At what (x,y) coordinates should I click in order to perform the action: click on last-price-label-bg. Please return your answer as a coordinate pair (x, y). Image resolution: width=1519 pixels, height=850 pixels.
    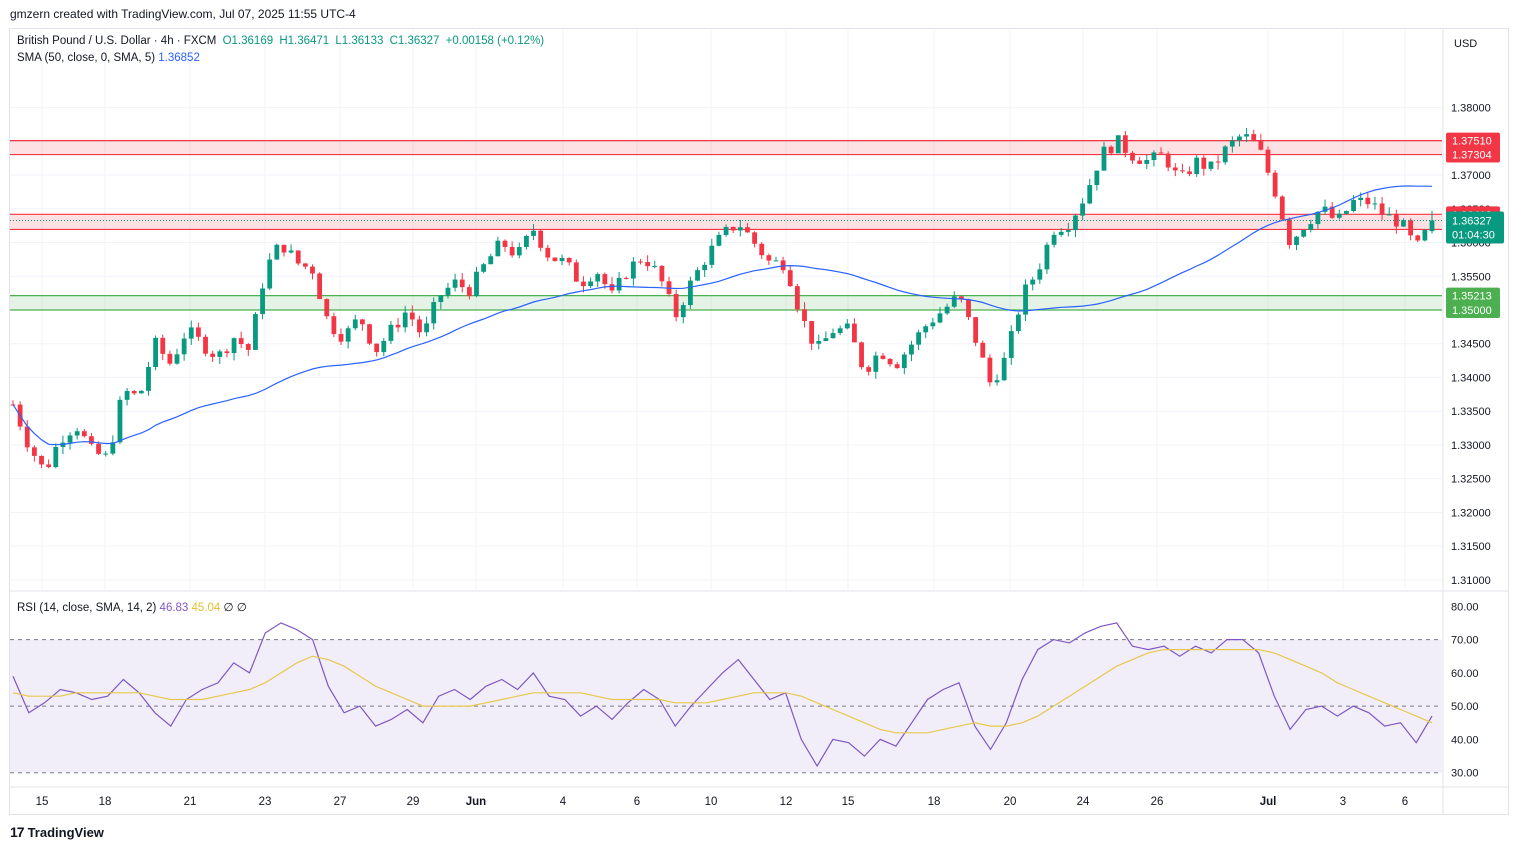
    Looking at the image, I should click on (1475, 227).